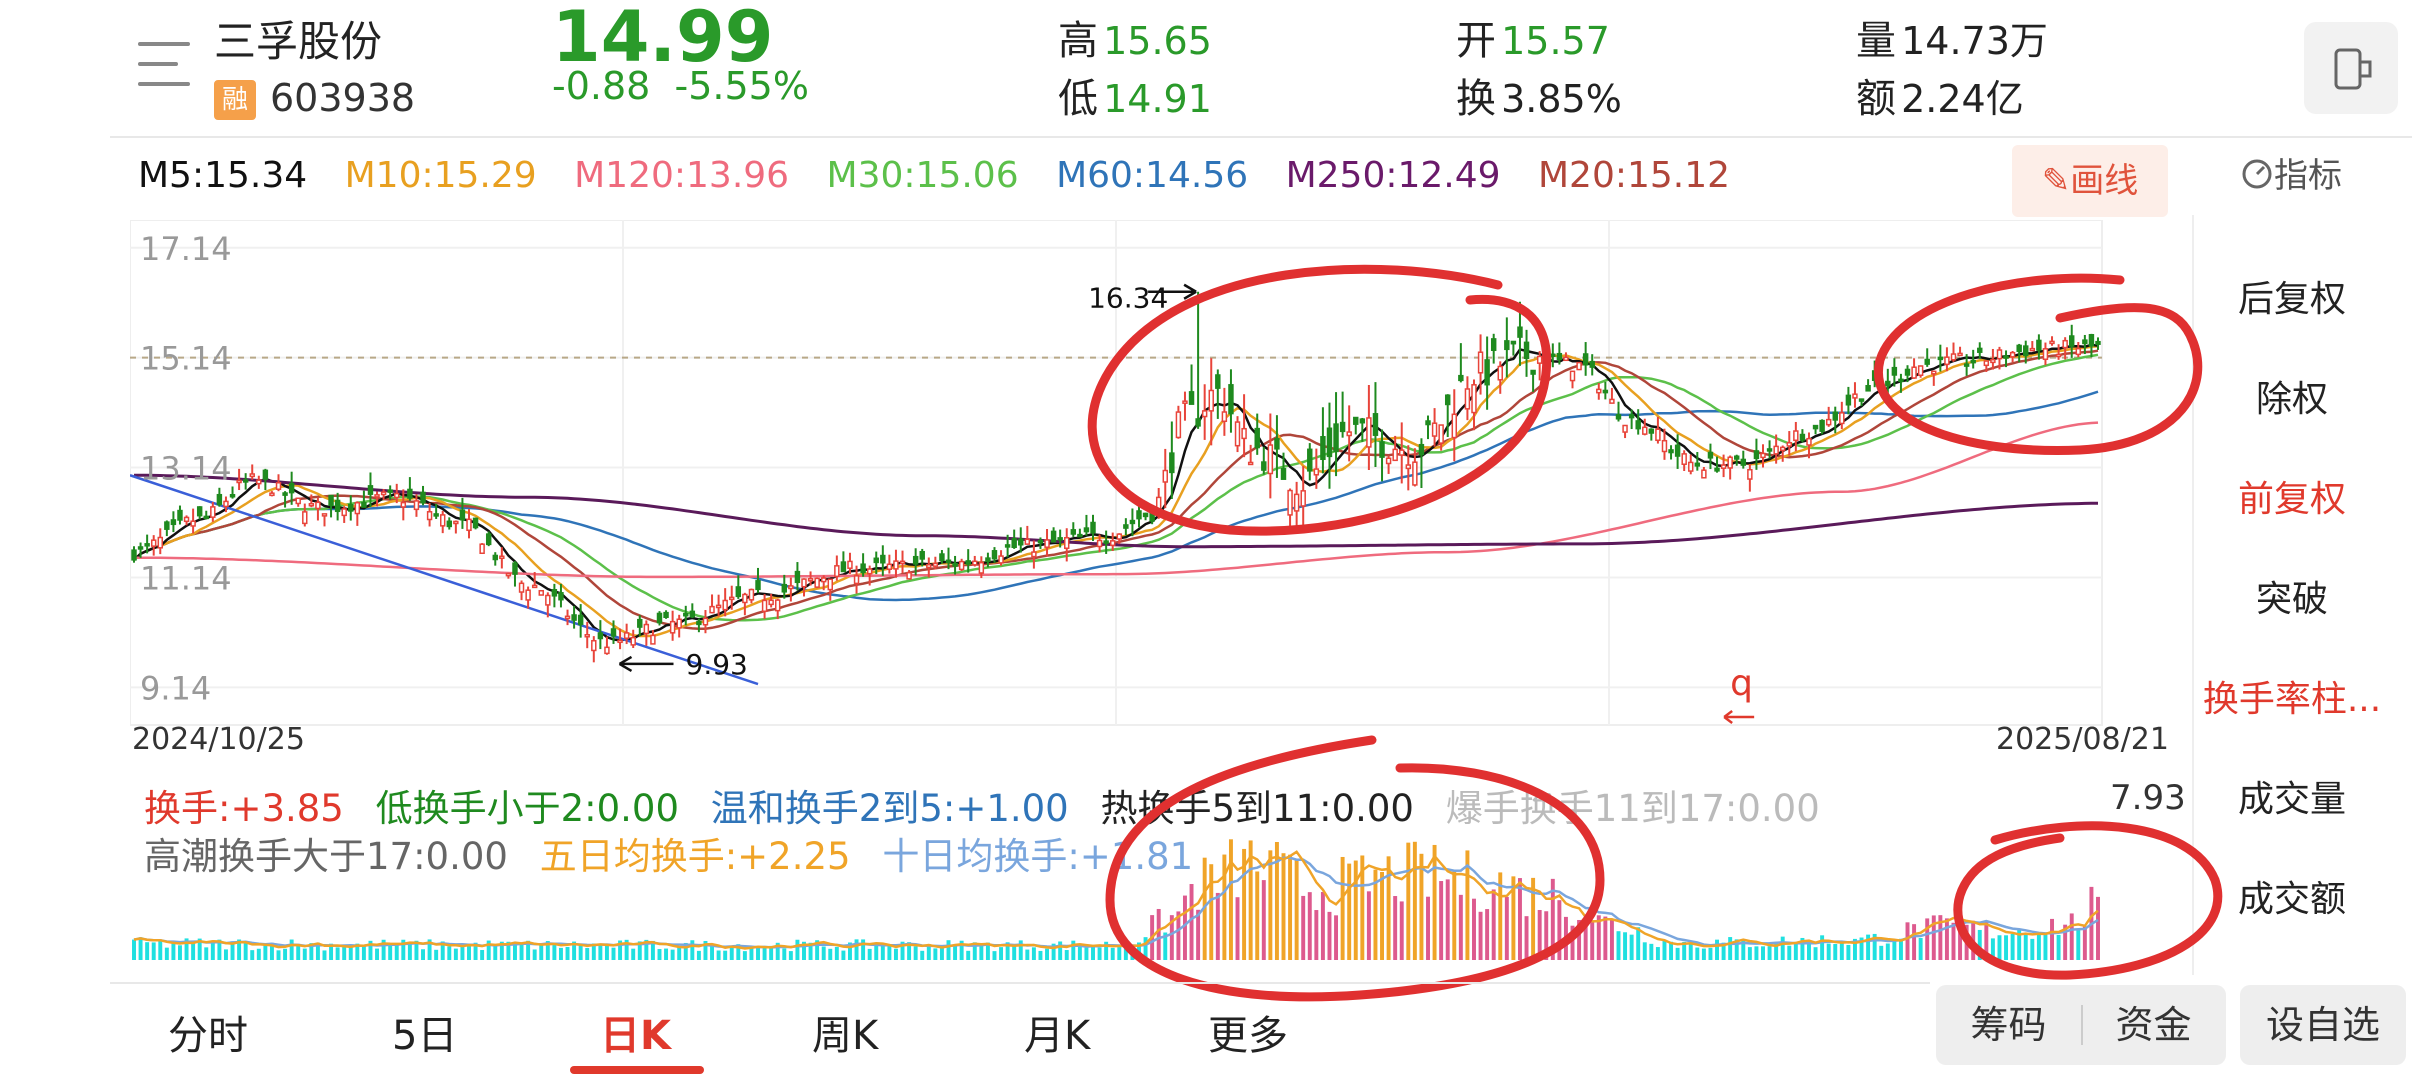 The image size is (2412, 1080). Describe the element at coordinates (2351, 68) in the screenshot. I see `device-toggle-button` at that location.